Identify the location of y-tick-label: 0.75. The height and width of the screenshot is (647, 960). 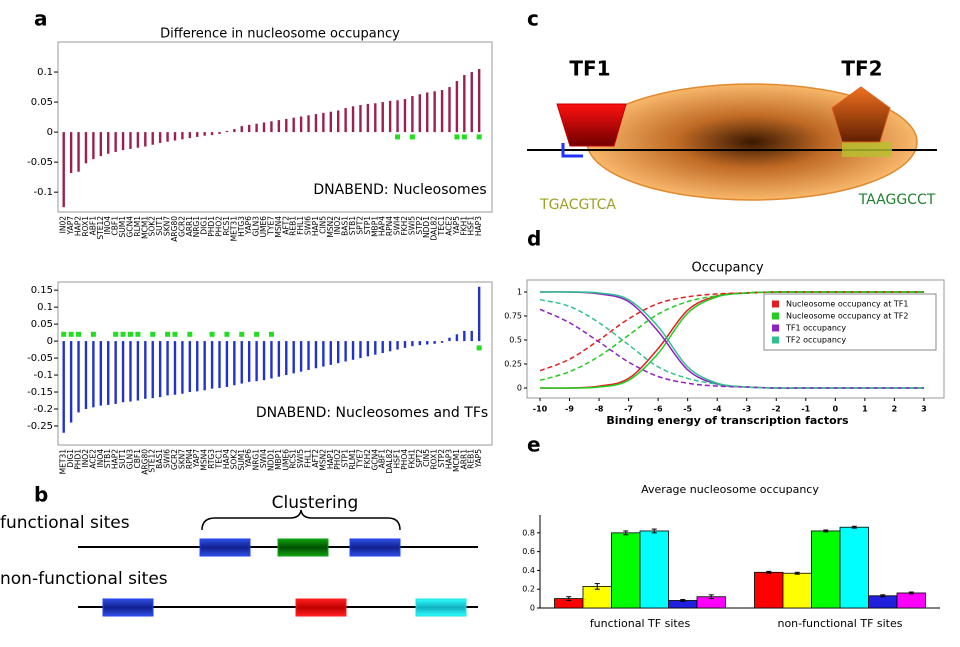
(513, 316).